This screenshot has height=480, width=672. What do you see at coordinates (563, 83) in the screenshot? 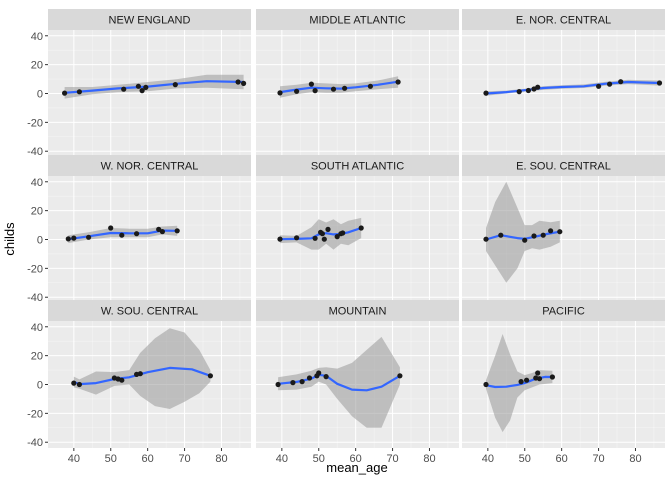
I see `facet-panel: E. NOR. CENTRAL` at bounding box center [563, 83].